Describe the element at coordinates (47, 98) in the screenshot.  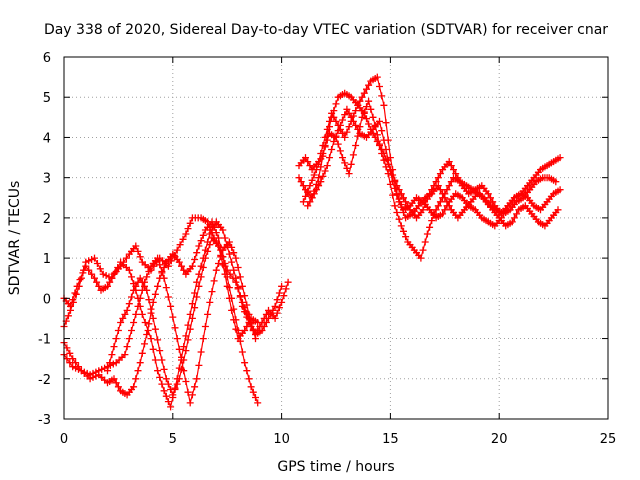
I see `y-tick-label: 5` at that location.